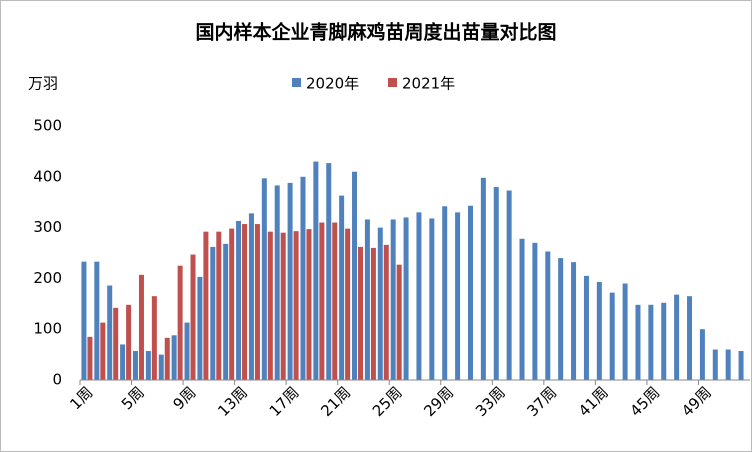 The width and height of the screenshot is (752, 452). I want to click on y-tick-label: 100, so click(47, 329).